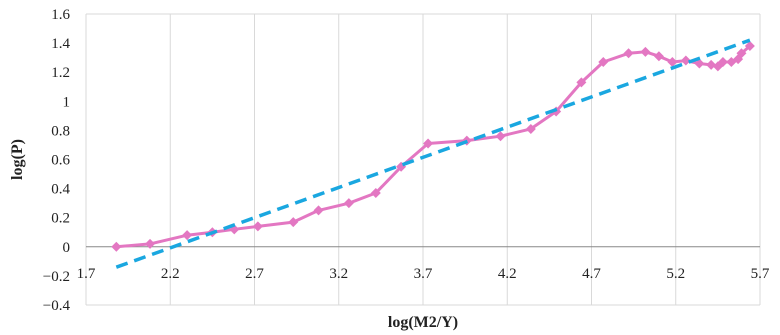 Image resolution: width=780 pixels, height=335 pixels. What do you see at coordinates (60, 73) in the screenshot?
I see `y-tick-label: 1.2` at bounding box center [60, 73].